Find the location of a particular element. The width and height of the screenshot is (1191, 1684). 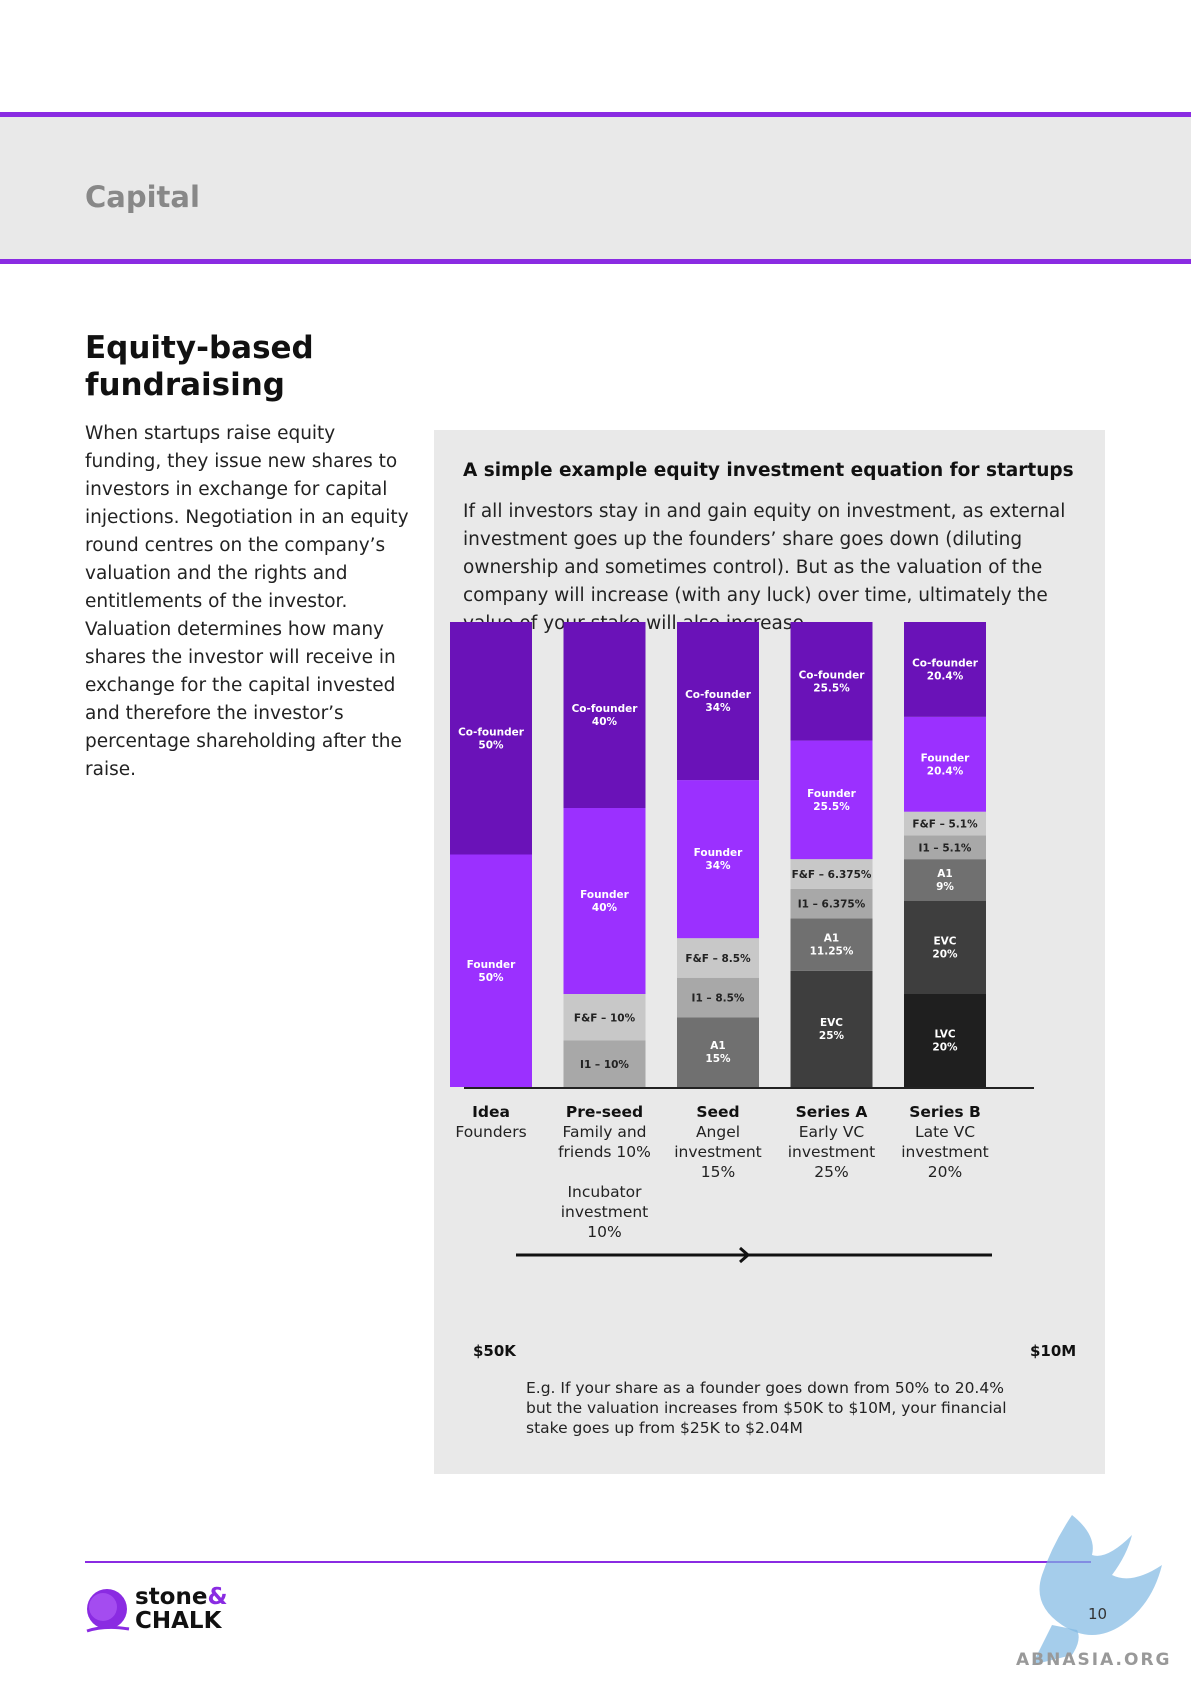

bar-segment-label: F&F – 10% is located at coordinates (605, 1018).